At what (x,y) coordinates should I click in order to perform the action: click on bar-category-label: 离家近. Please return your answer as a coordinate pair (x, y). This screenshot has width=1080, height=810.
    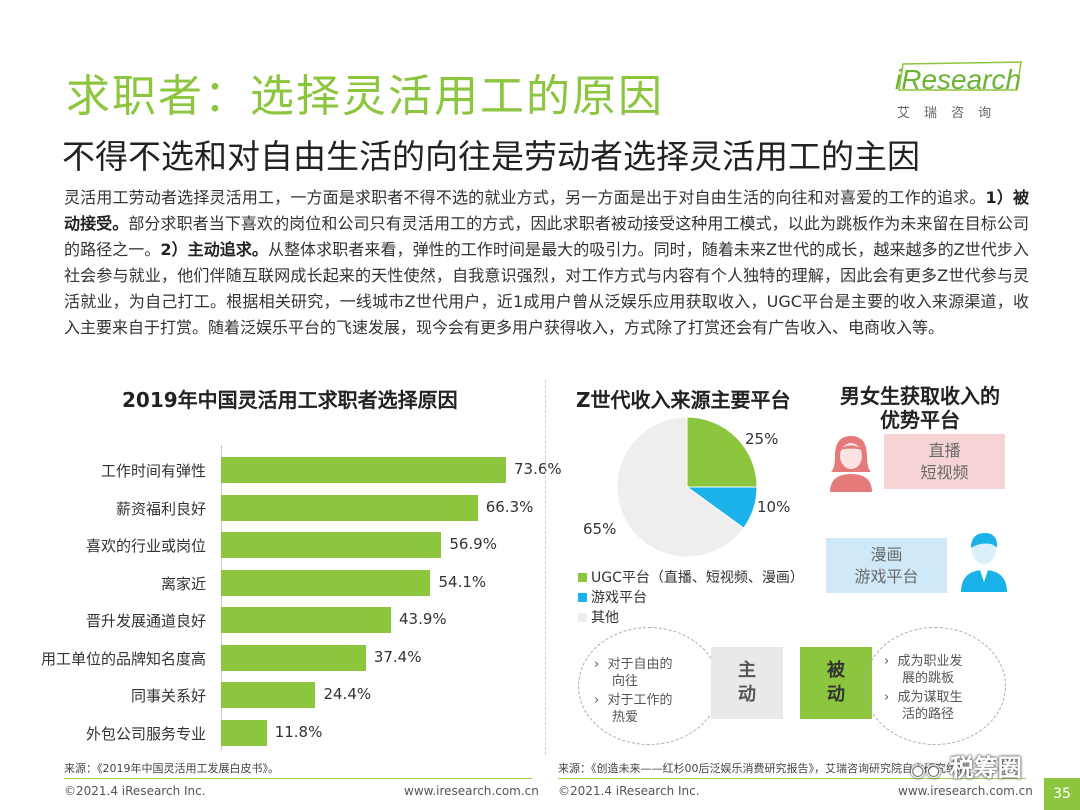
    Looking at the image, I should click on (183, 583).